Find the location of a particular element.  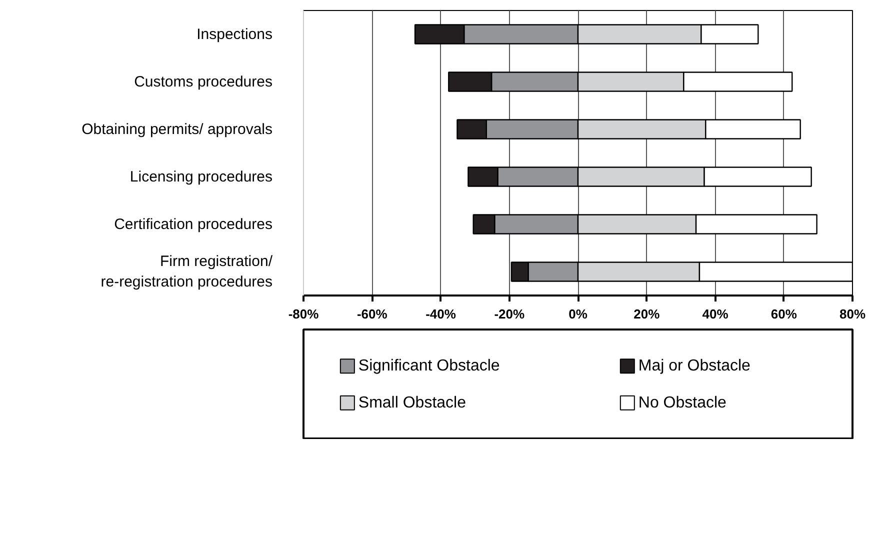

x-tick-label: 40% is located at coordinates (715, 314).